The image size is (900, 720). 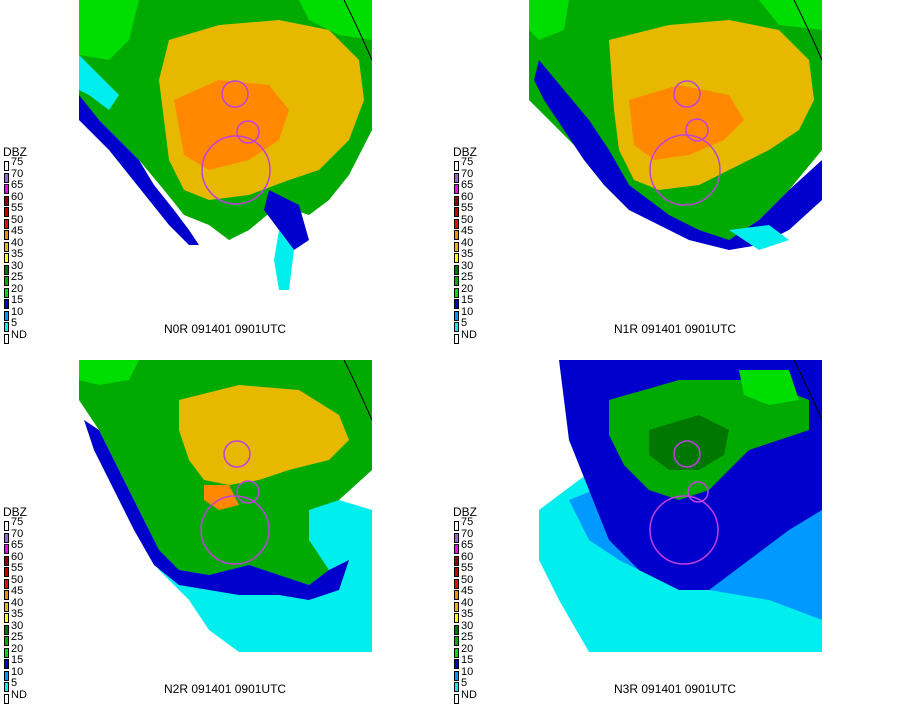 I want to click on legend-label: 55, so click(x=17, y=568).